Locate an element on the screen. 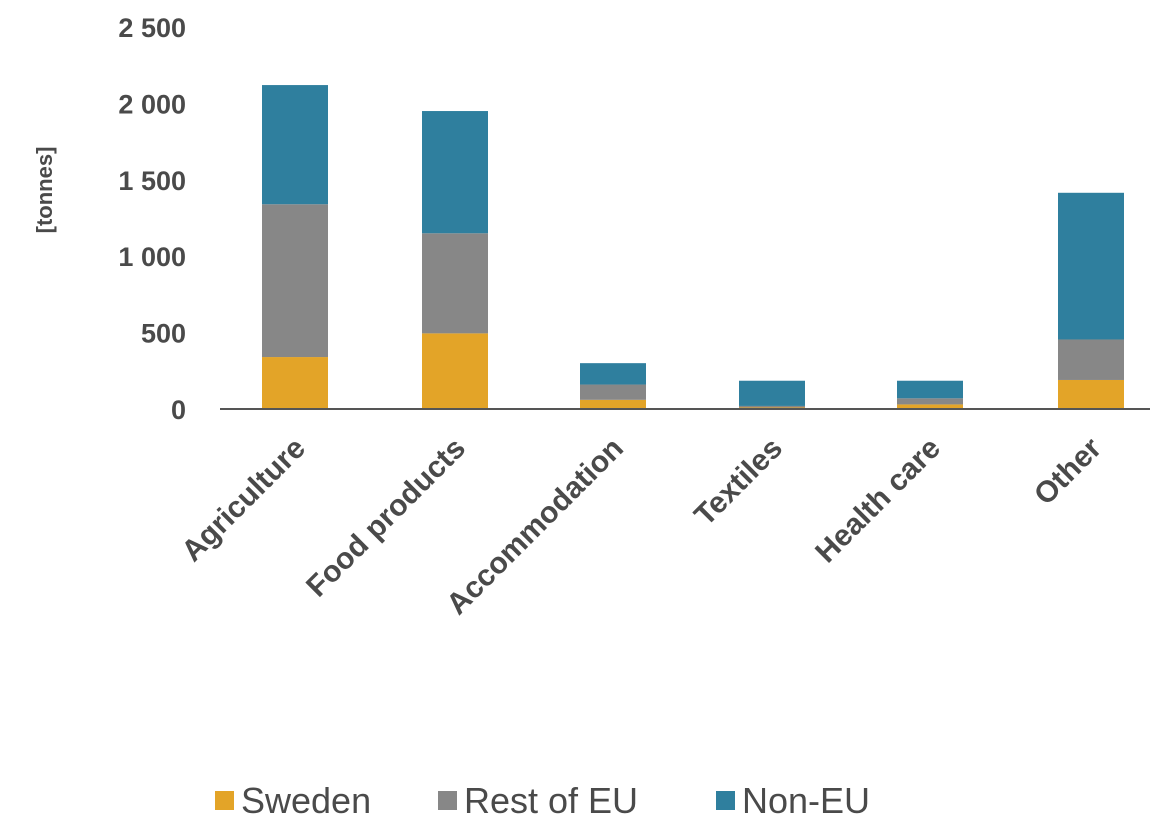 The width and height of the screenshot is (1151, 823). x-category-label: Other is located at coordinates (1068, 471).